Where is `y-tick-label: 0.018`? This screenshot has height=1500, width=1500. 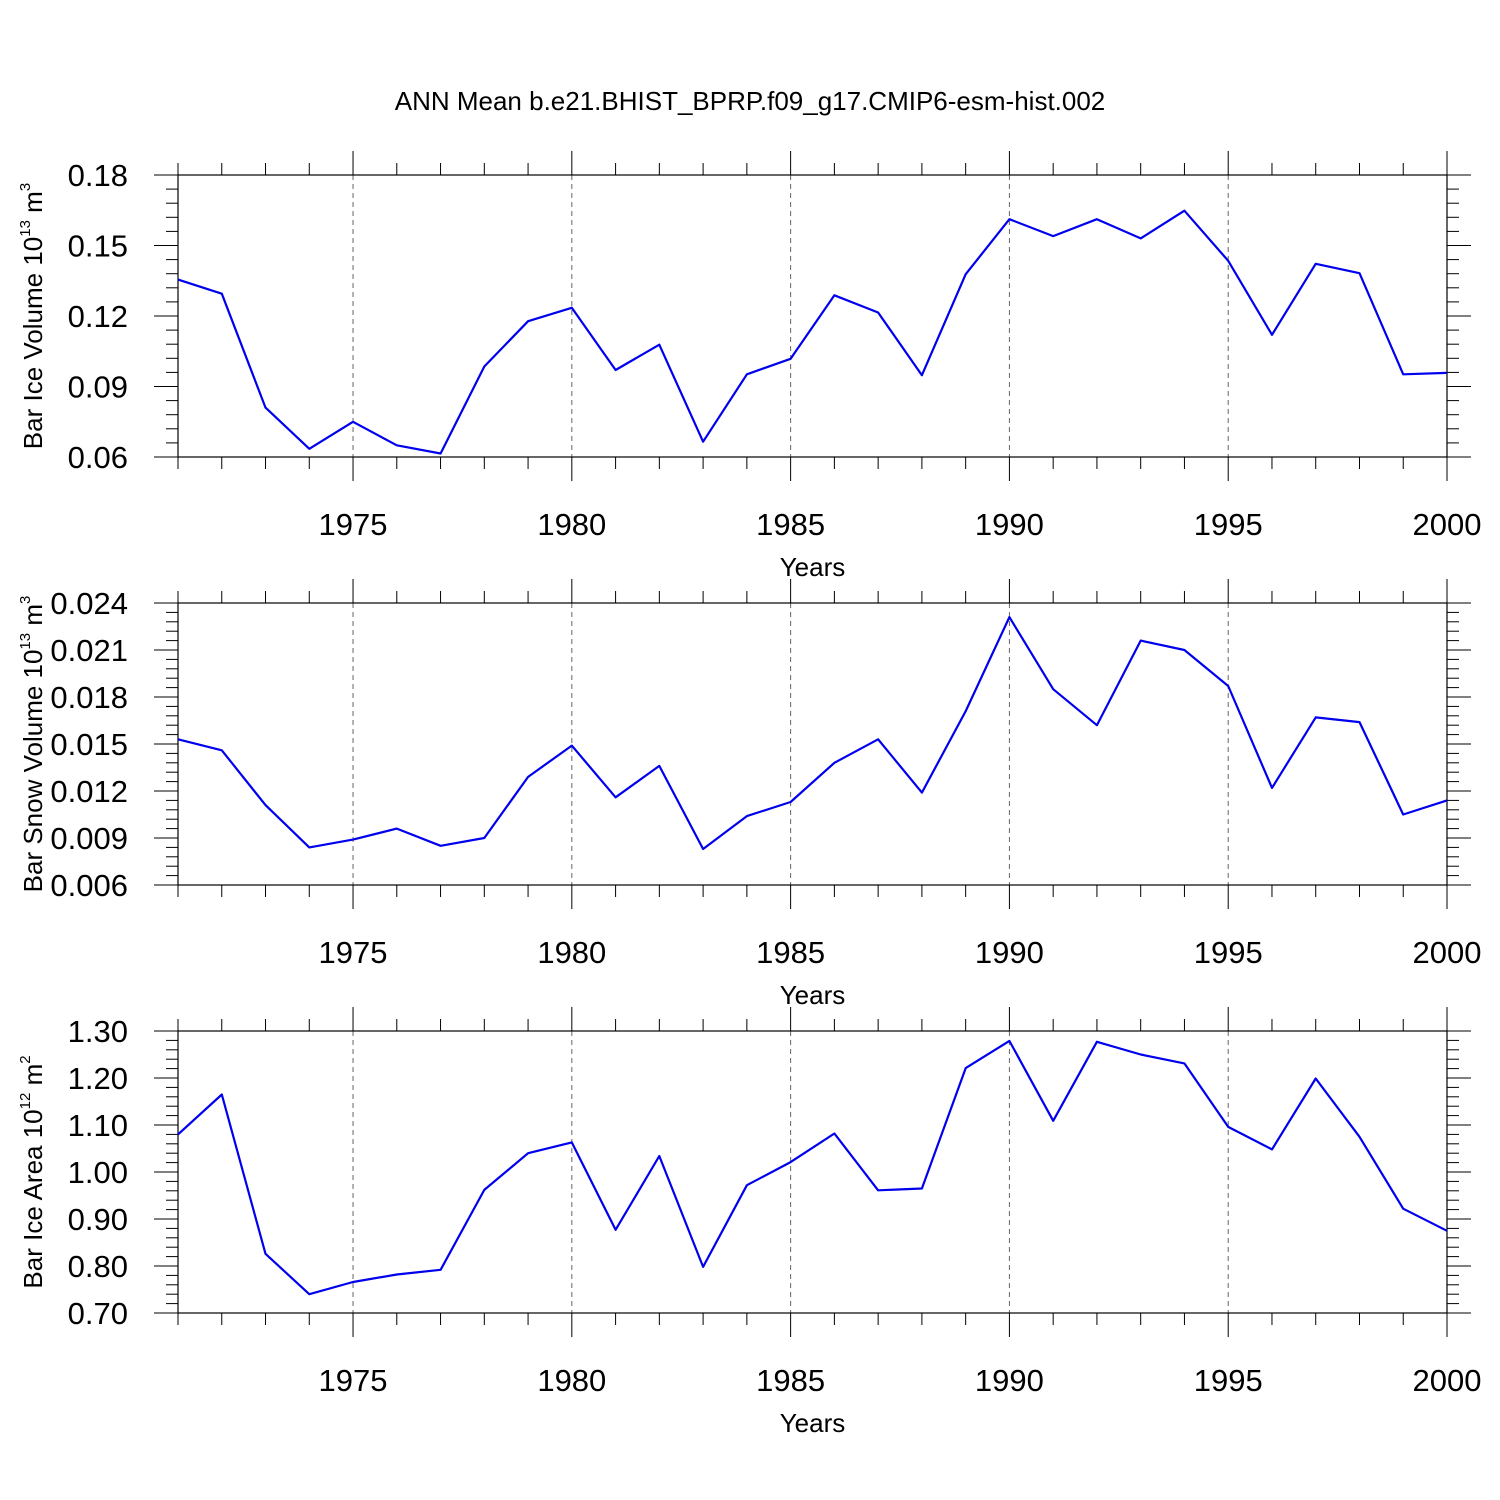
y-tick-label: 0.018 is located at coordinates (89, 697).